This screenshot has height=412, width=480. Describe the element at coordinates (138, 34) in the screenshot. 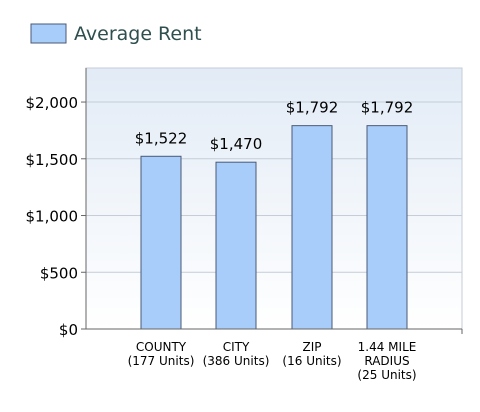

I see `legend-label: Average Rent` at that location.